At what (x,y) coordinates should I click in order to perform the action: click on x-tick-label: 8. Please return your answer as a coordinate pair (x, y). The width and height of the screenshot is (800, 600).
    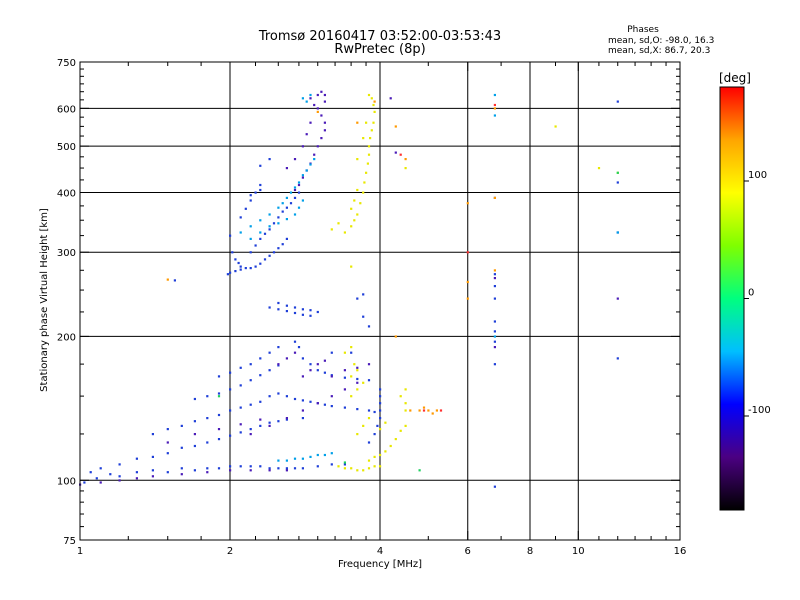
    Looking at the image, I should click on (530, 551).